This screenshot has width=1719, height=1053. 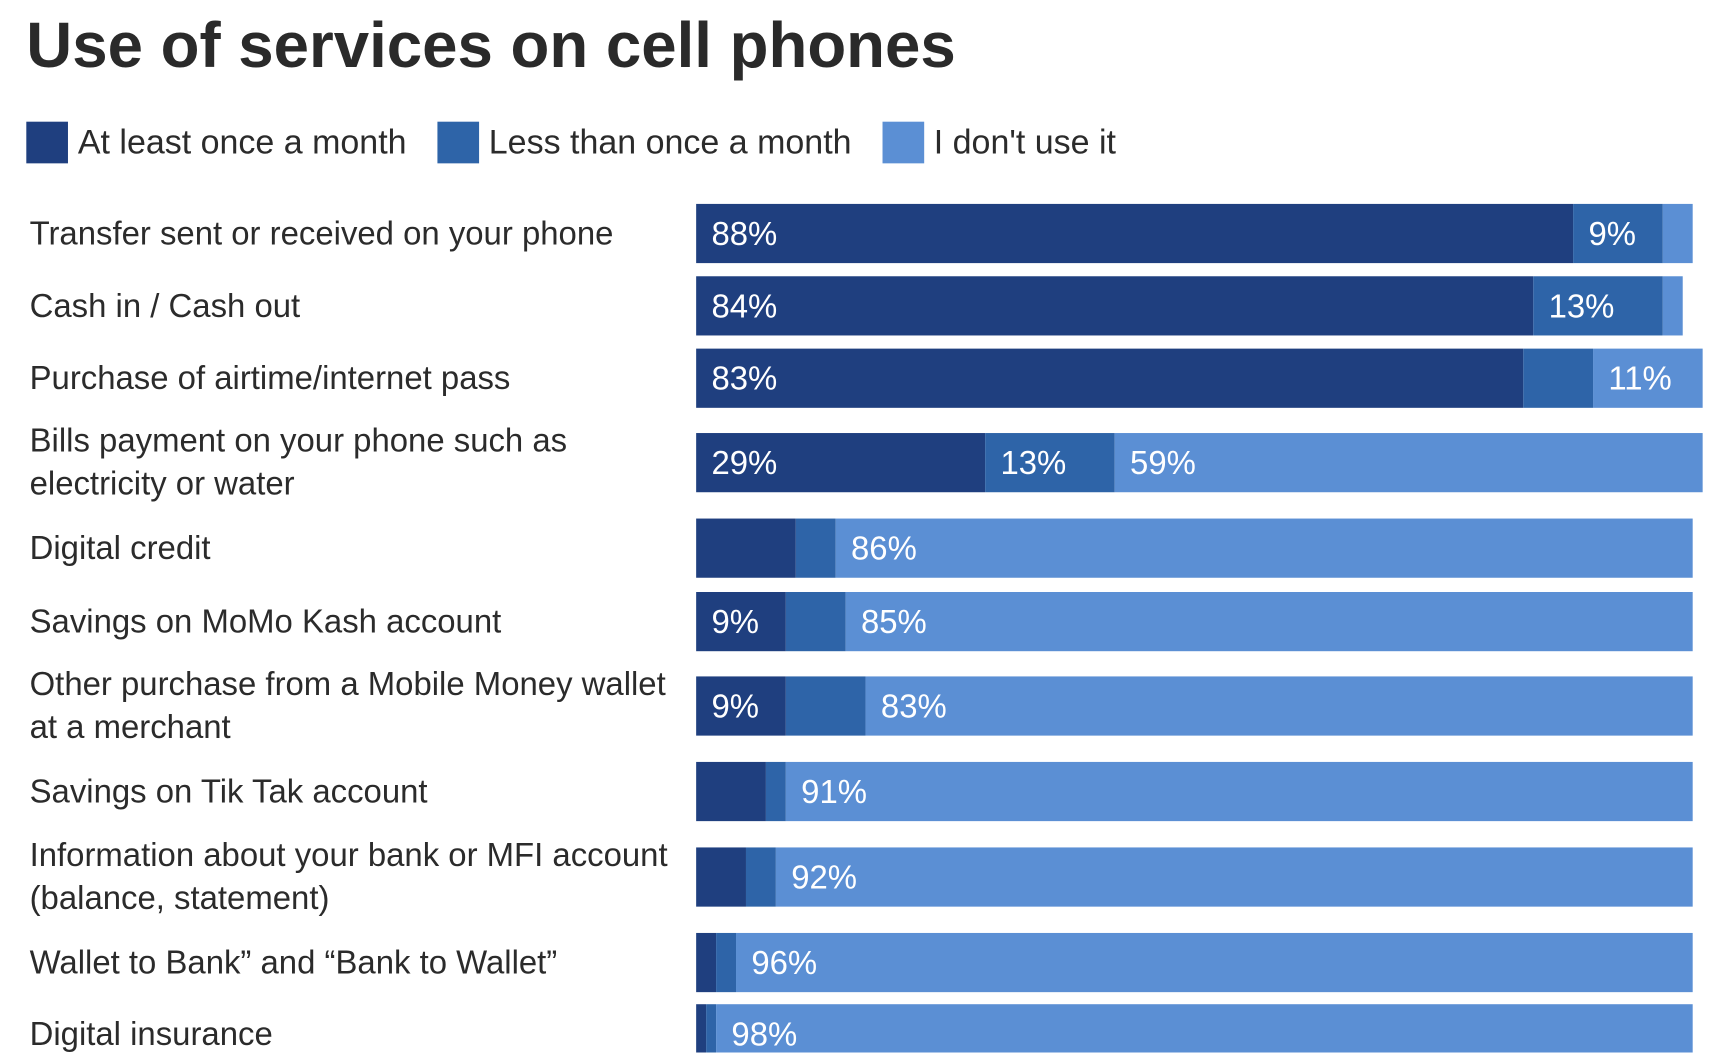 I want to click on value-label: 91%, so click(x=834, y=791).